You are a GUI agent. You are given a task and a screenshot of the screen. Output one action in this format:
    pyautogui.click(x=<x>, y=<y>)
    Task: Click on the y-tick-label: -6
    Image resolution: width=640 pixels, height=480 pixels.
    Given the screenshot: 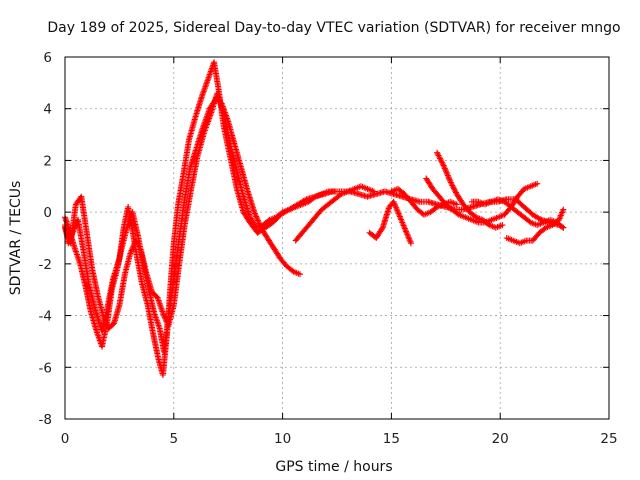 What is the action you would take?
    pyautogui.click(x=45, y=368)
    